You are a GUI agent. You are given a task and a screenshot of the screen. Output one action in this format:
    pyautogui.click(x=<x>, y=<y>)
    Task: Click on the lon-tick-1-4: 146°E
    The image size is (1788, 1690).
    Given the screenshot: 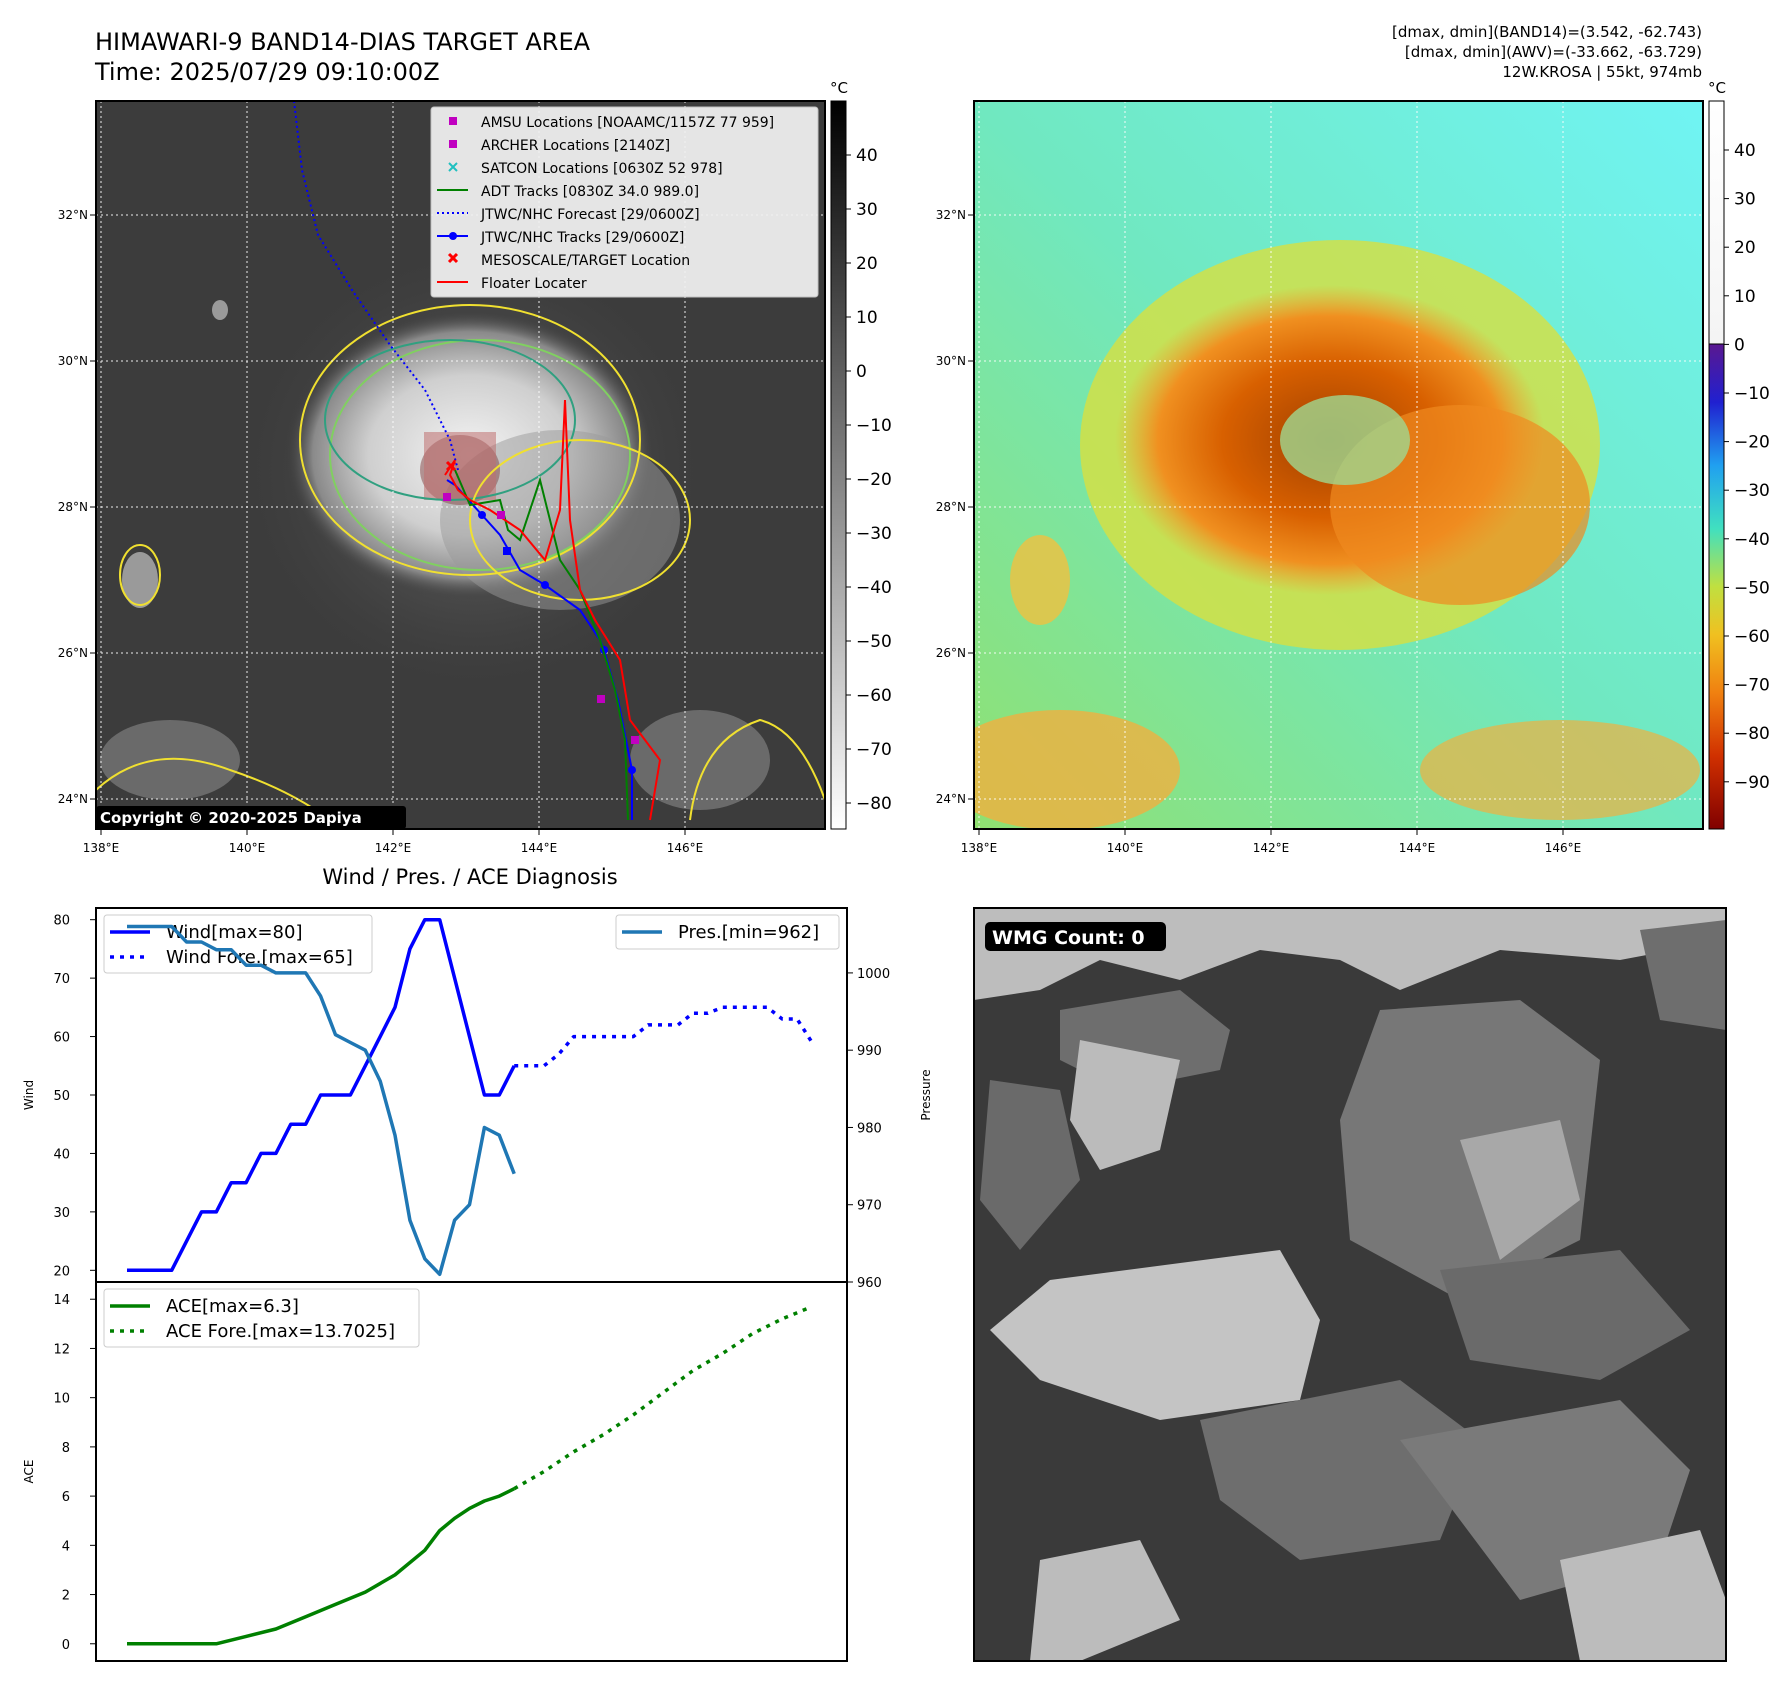 What is the action you would take?
    pyautogui.click(x=1563, y=848)
    